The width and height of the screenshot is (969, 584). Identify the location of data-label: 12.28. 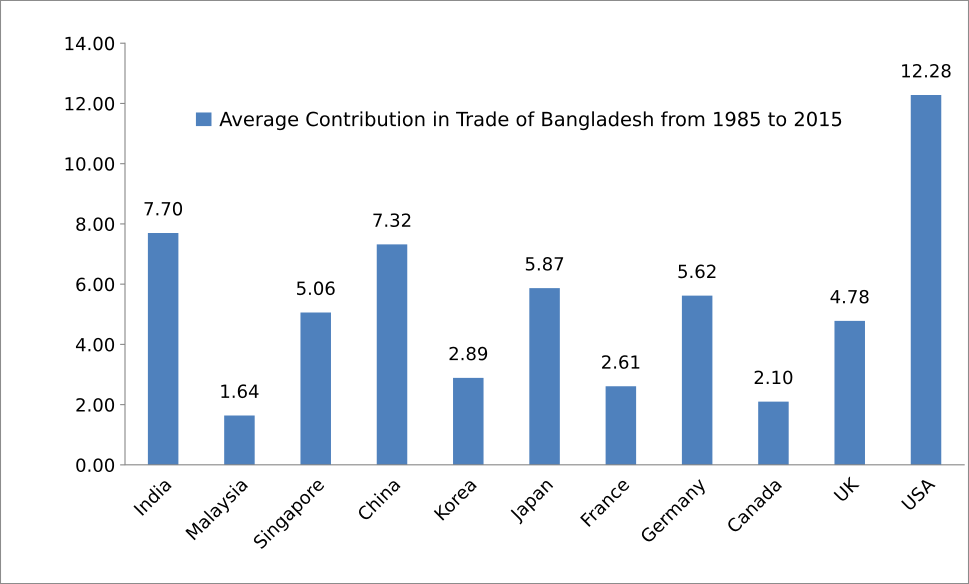
(926, 71).